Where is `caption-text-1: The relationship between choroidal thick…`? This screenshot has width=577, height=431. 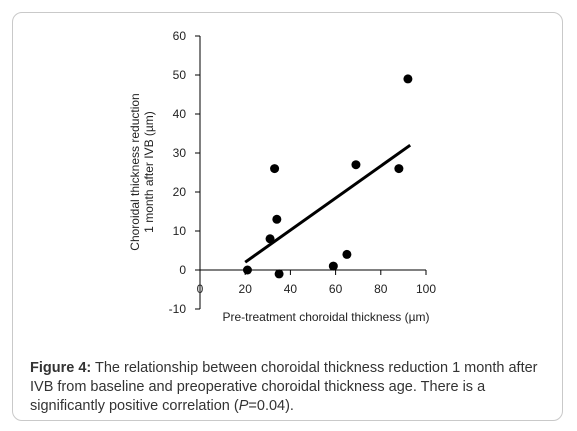 caption-text-1: The relationship between choroidal thick… is located at coordinates (284, 387).